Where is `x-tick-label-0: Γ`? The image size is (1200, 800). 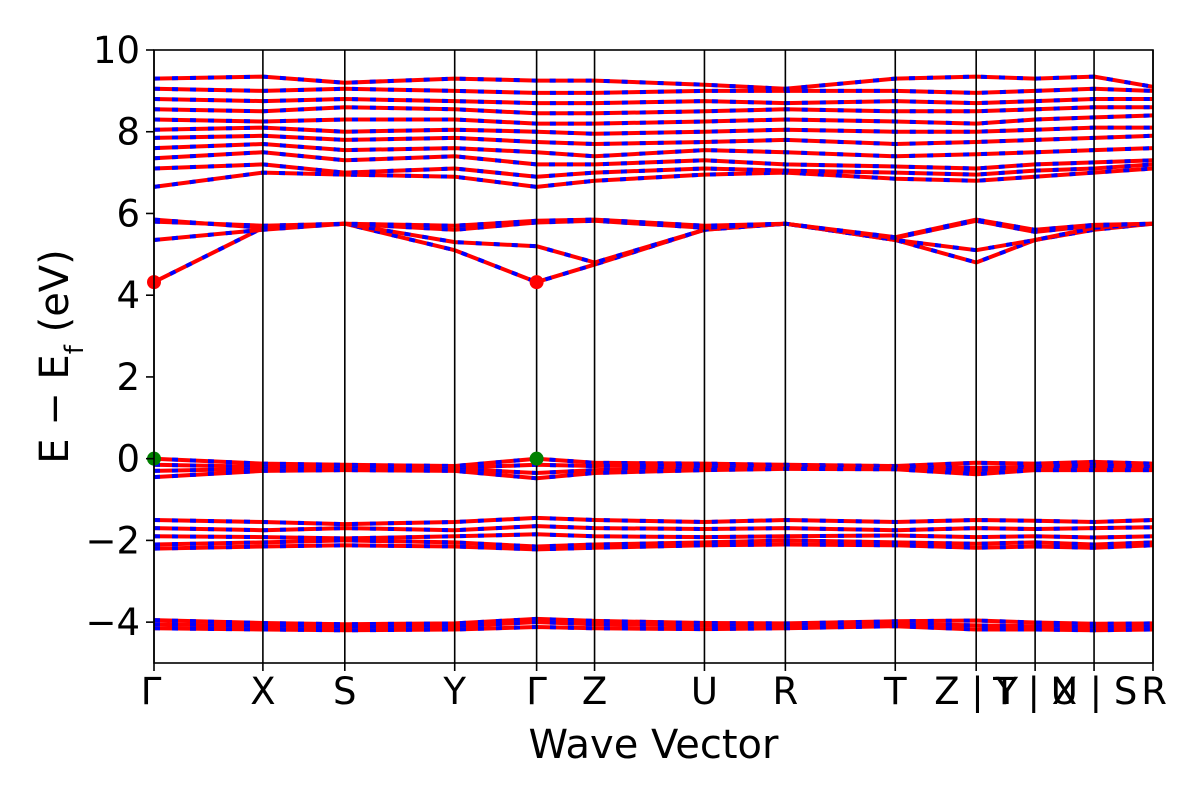 x-tick-label-0: Γ is located at coordinates (151, 691).